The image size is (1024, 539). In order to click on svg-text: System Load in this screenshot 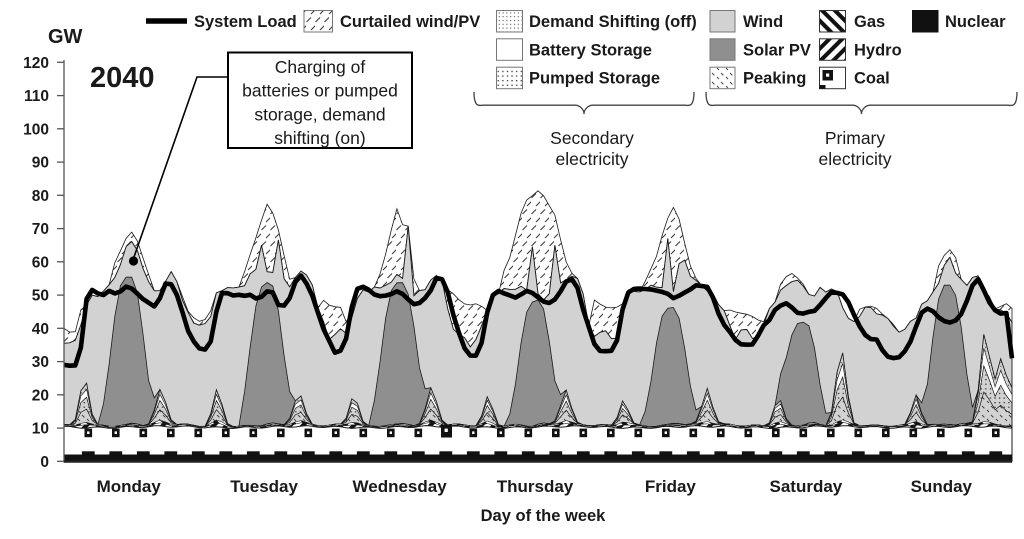, I will do `click(245, 22)`.